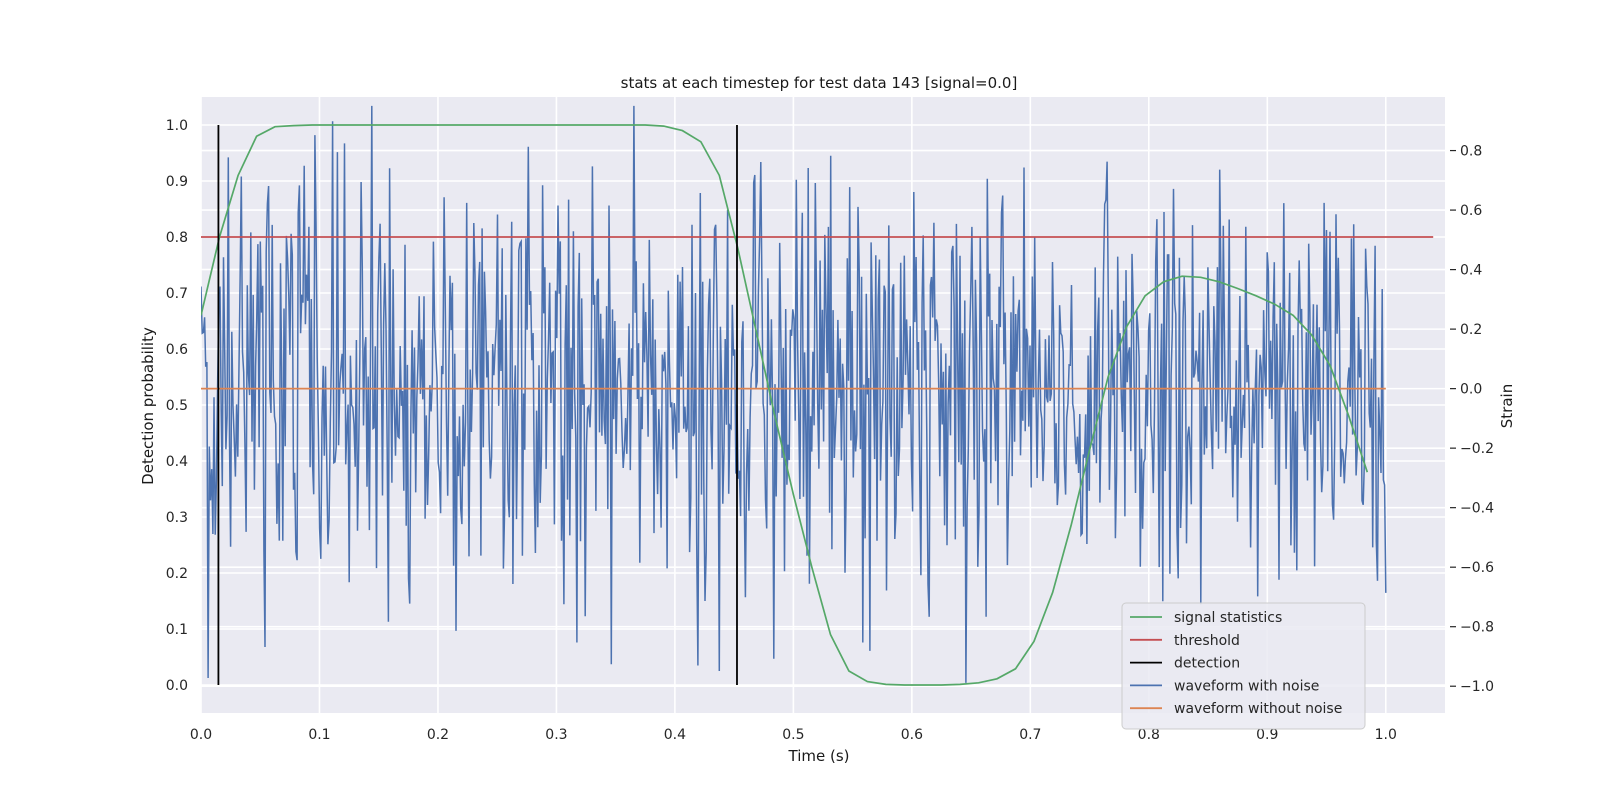 The height and width of the screenshot is (800, 1600). I want to click on x-axis-ticks: 0.0 0.1 0.2 0.3 0.4 0.5 0.6 0.7 0.8 0.9 1.0, so click(793, 735).